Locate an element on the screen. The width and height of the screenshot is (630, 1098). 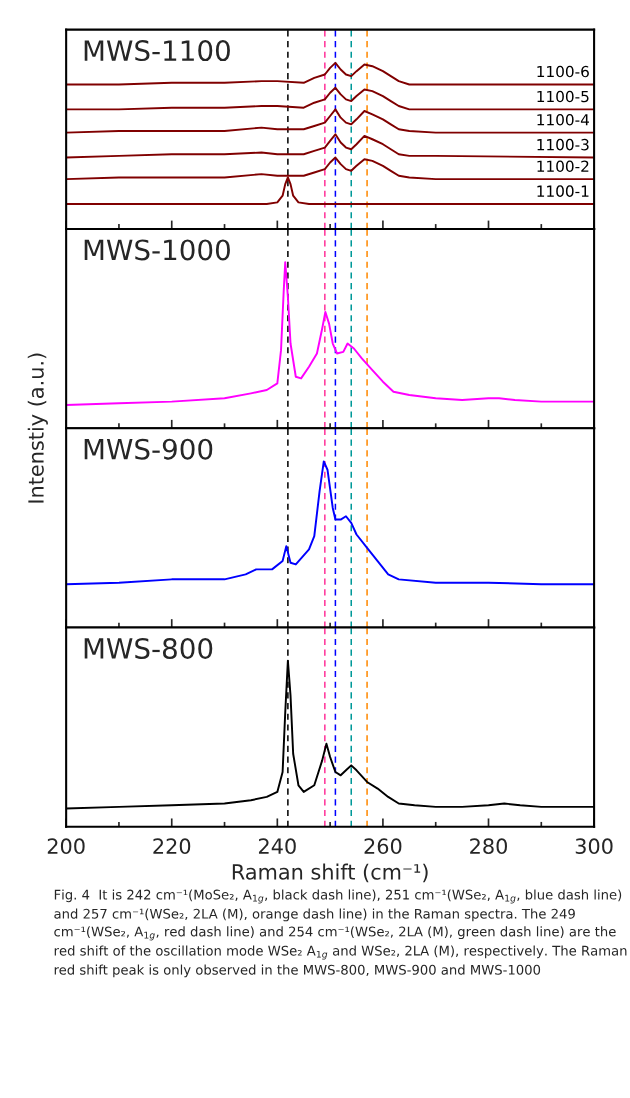
series-label: 1100-1 is located at coordinates (563, 191).